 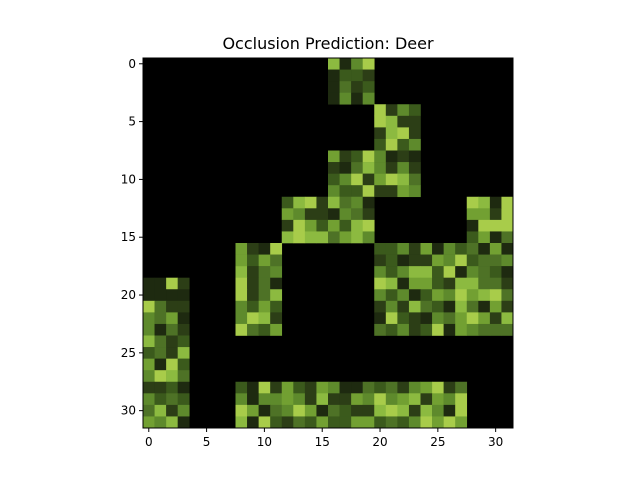 I want to click on y-axis: 0 5 10 15 20 25 30, so click(x=132, y=237).